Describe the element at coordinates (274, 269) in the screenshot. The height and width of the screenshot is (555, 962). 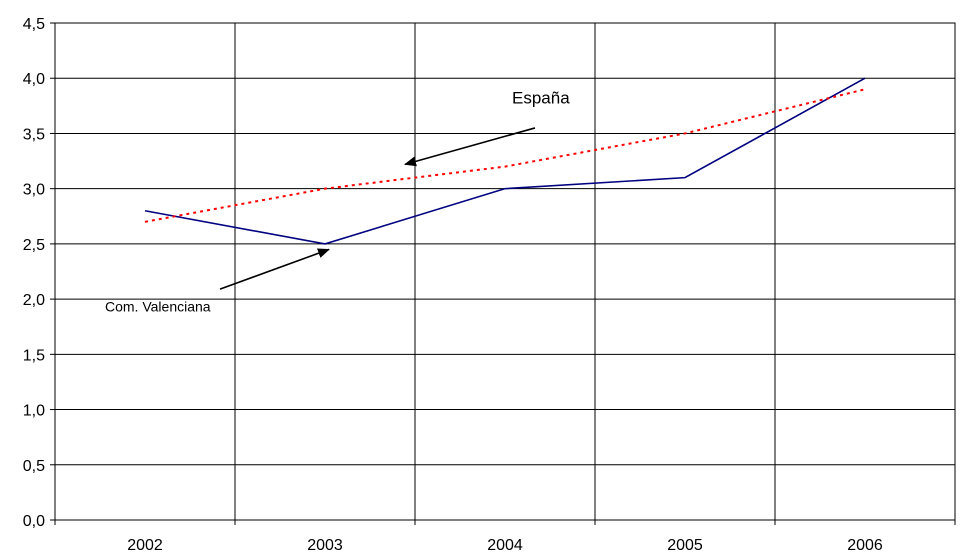
I see `annotation-arrow-com-valenciana` at that location.